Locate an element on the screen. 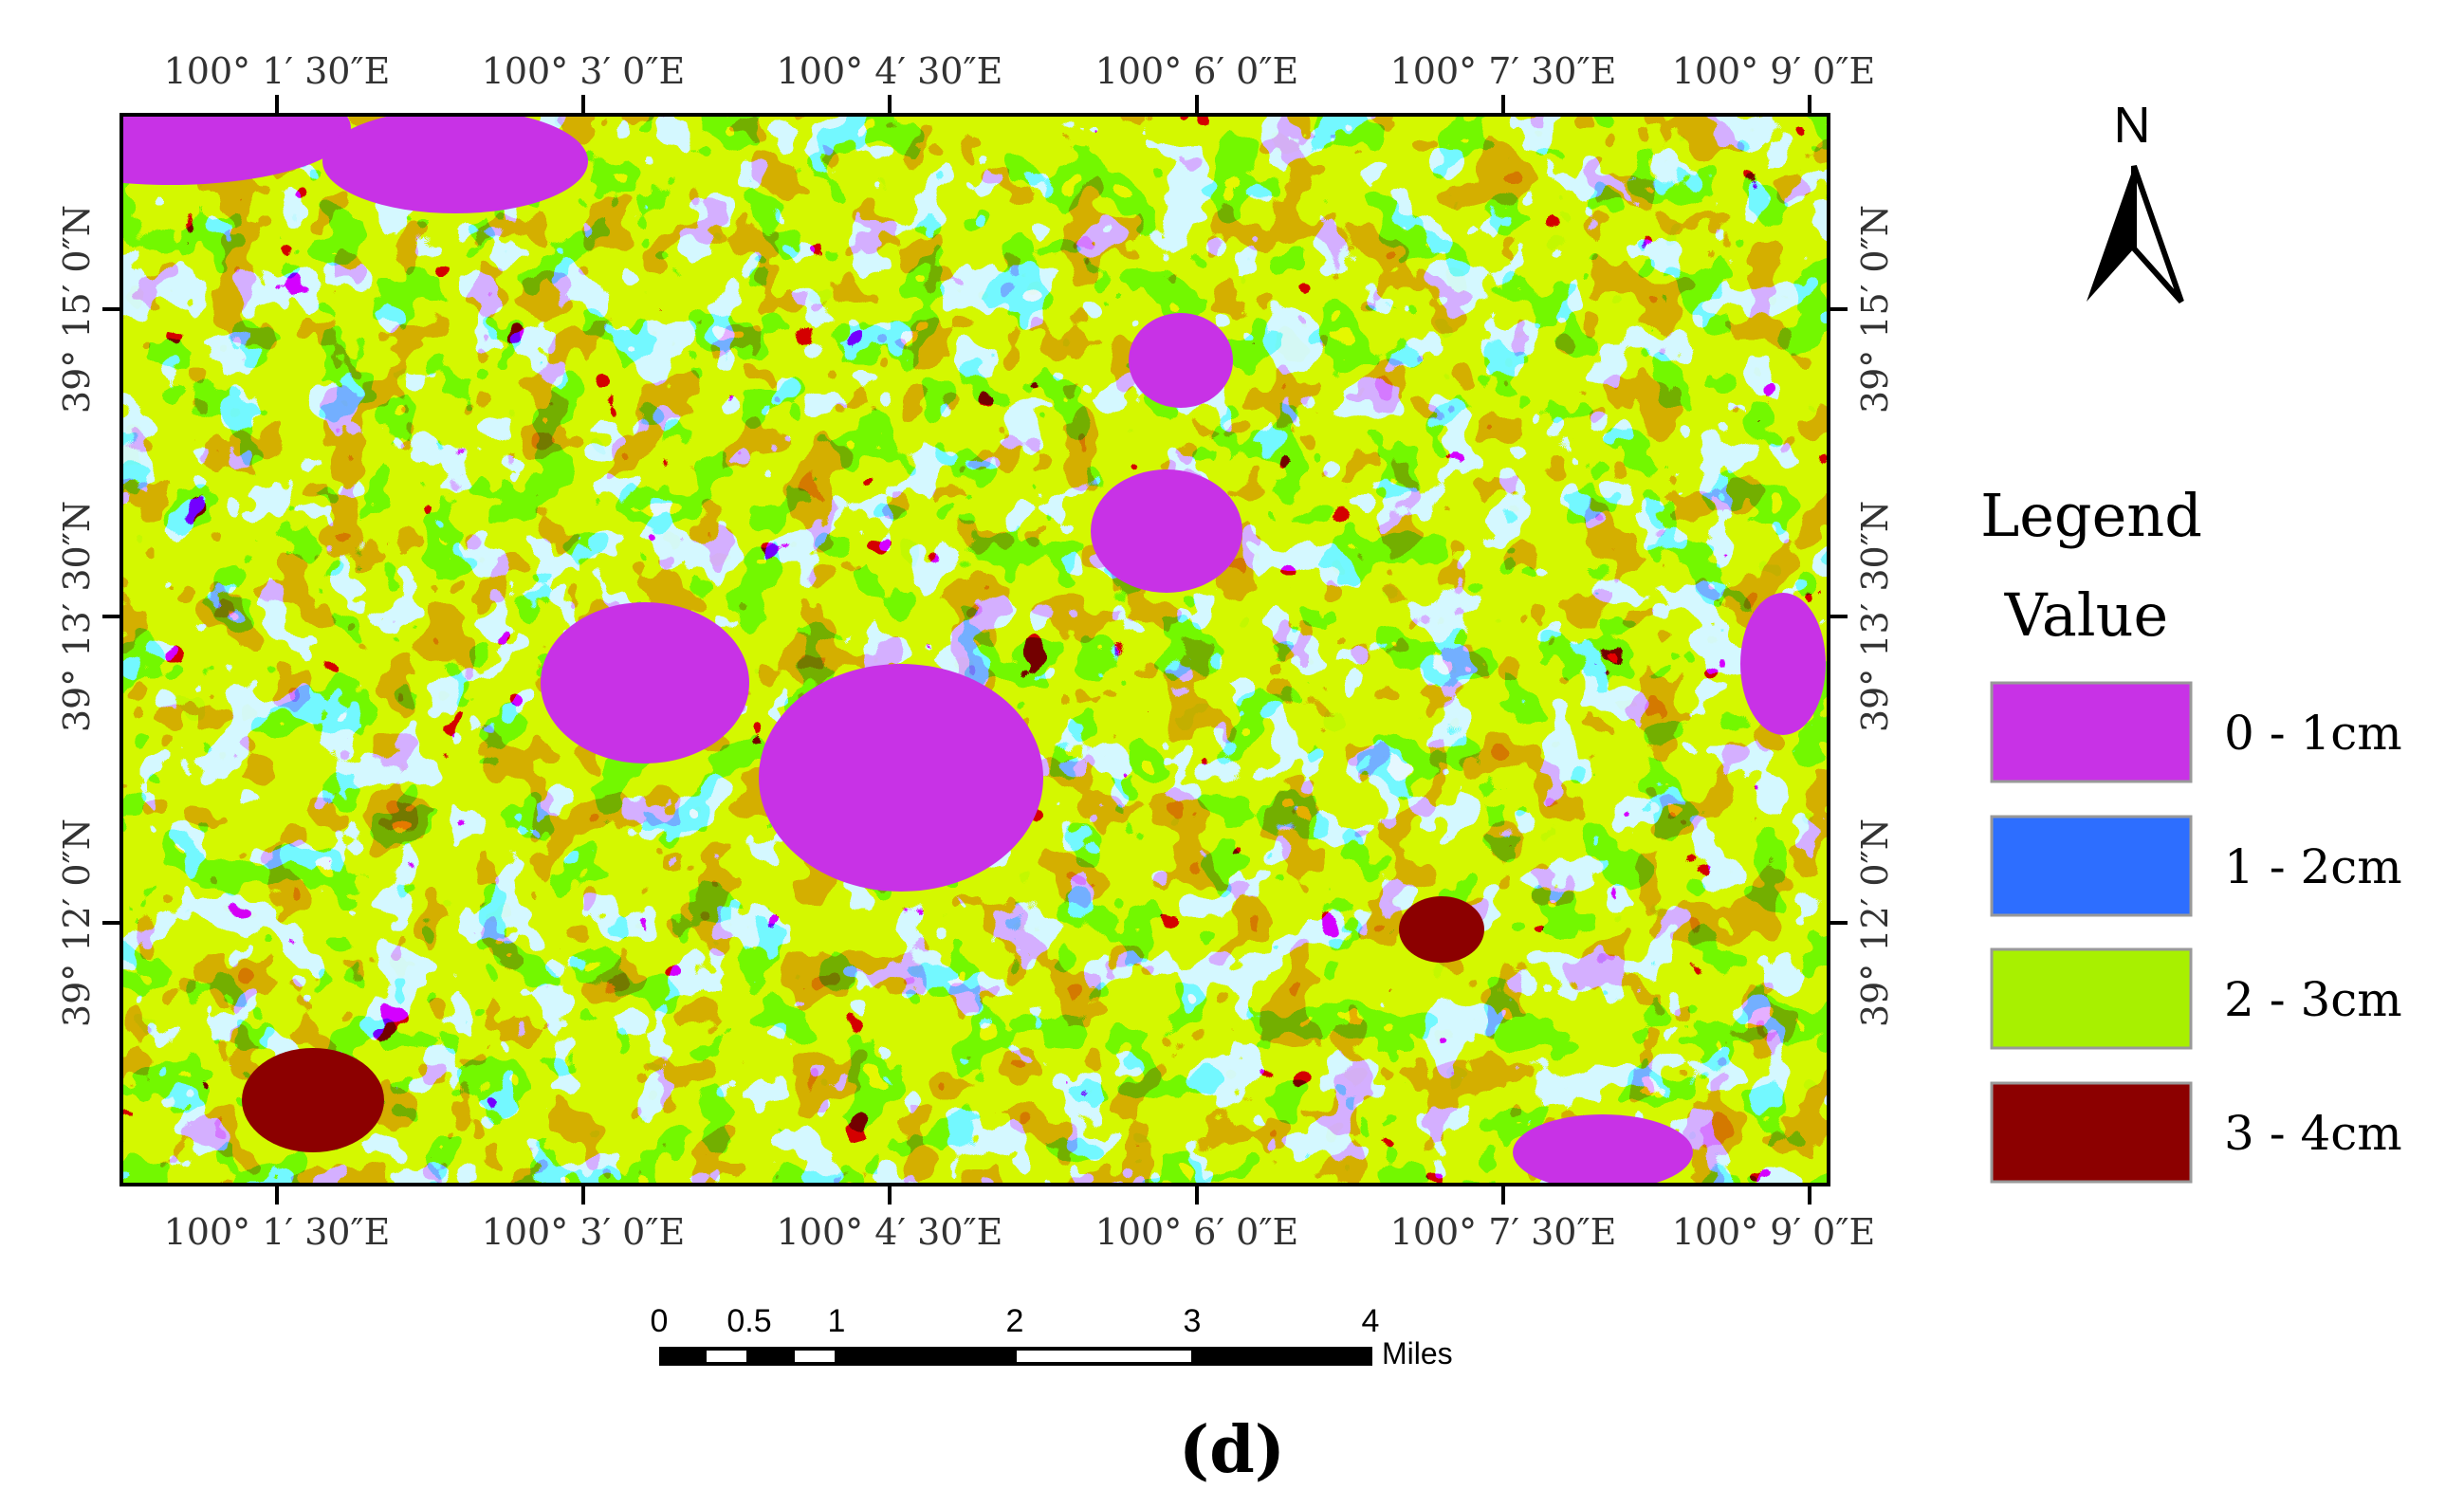 The width and height of the screenshot is (2464, 1508). right-coordinate-ticks: 39° 15′ 0″N 39° 13′ 30″N 39° 12′ 0″N is located at coordinates (1862, 616).